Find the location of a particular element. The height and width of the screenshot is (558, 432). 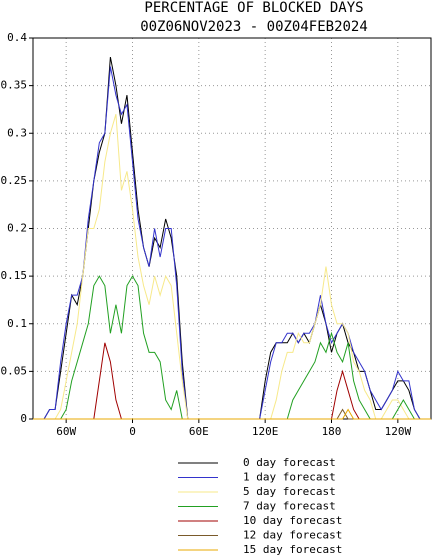

x-tick-label: 180 is located at coordinates (332, 431).